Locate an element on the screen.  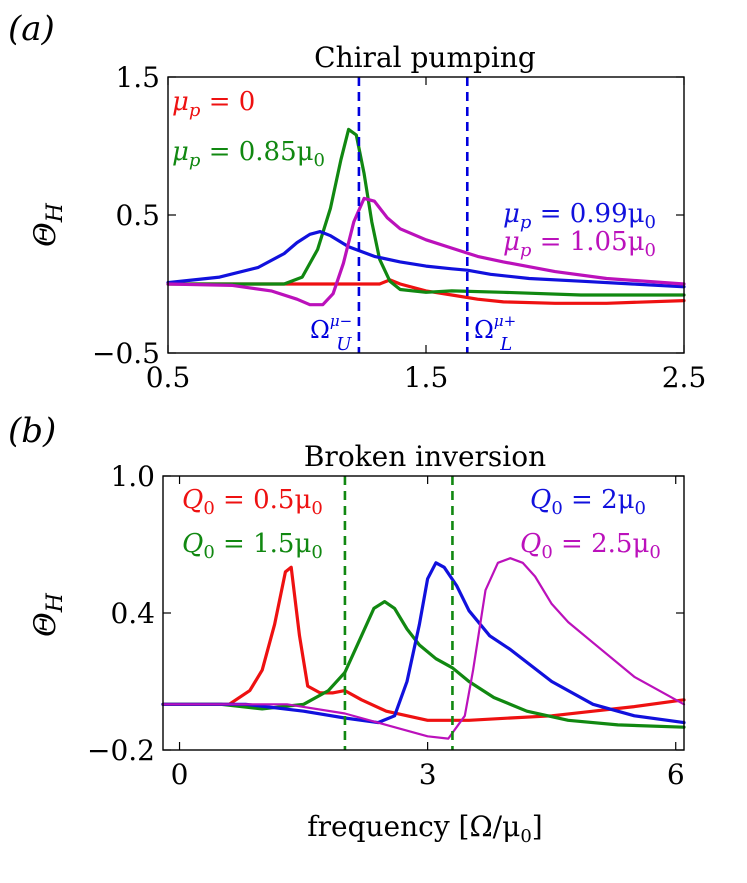
panel-a-ylabel-main: Θ is located at coordinates (45, 234).